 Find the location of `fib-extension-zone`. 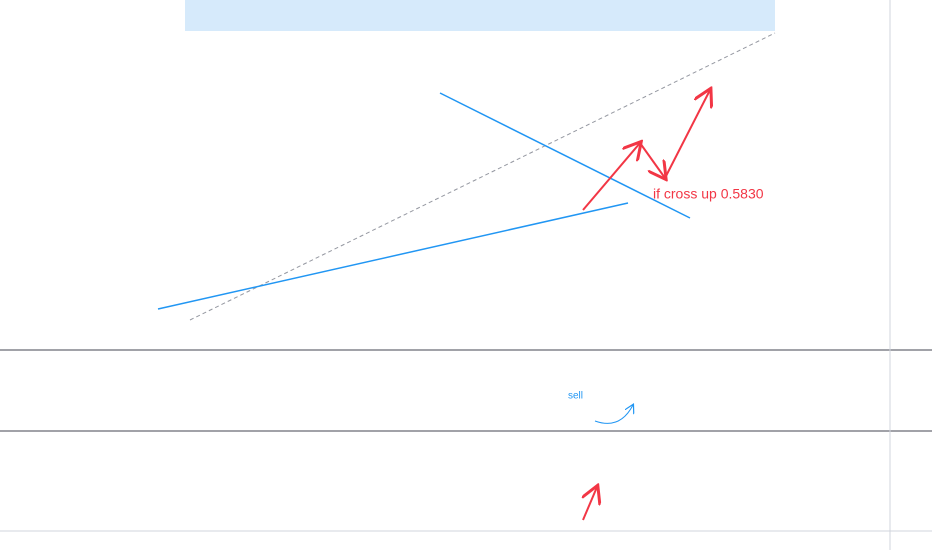

fib-extension-zone is located at coordinates (480, 15).